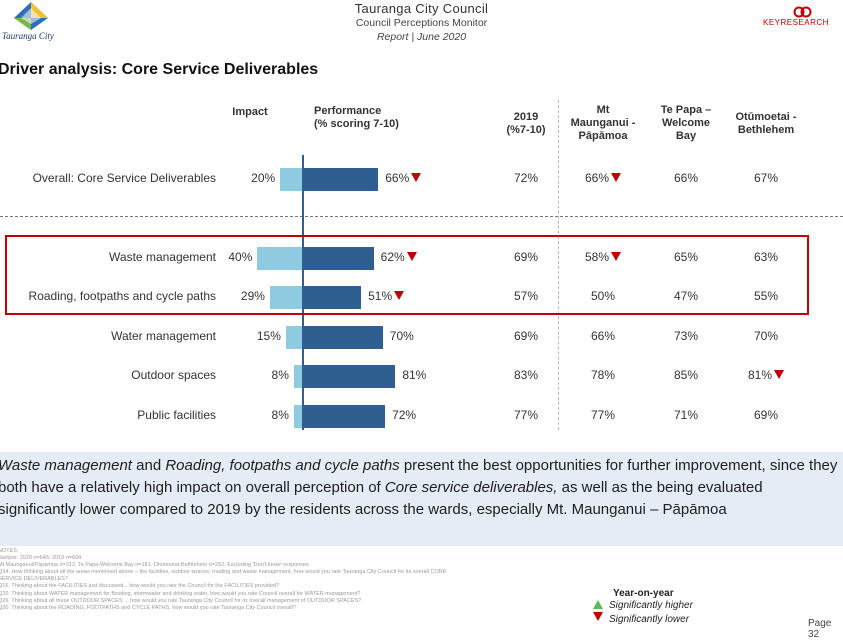 The width and height of the screenshot is (843, 640). I want to click on keyresearch-logo-text: KEYRESEARCH, so click(796, 22).